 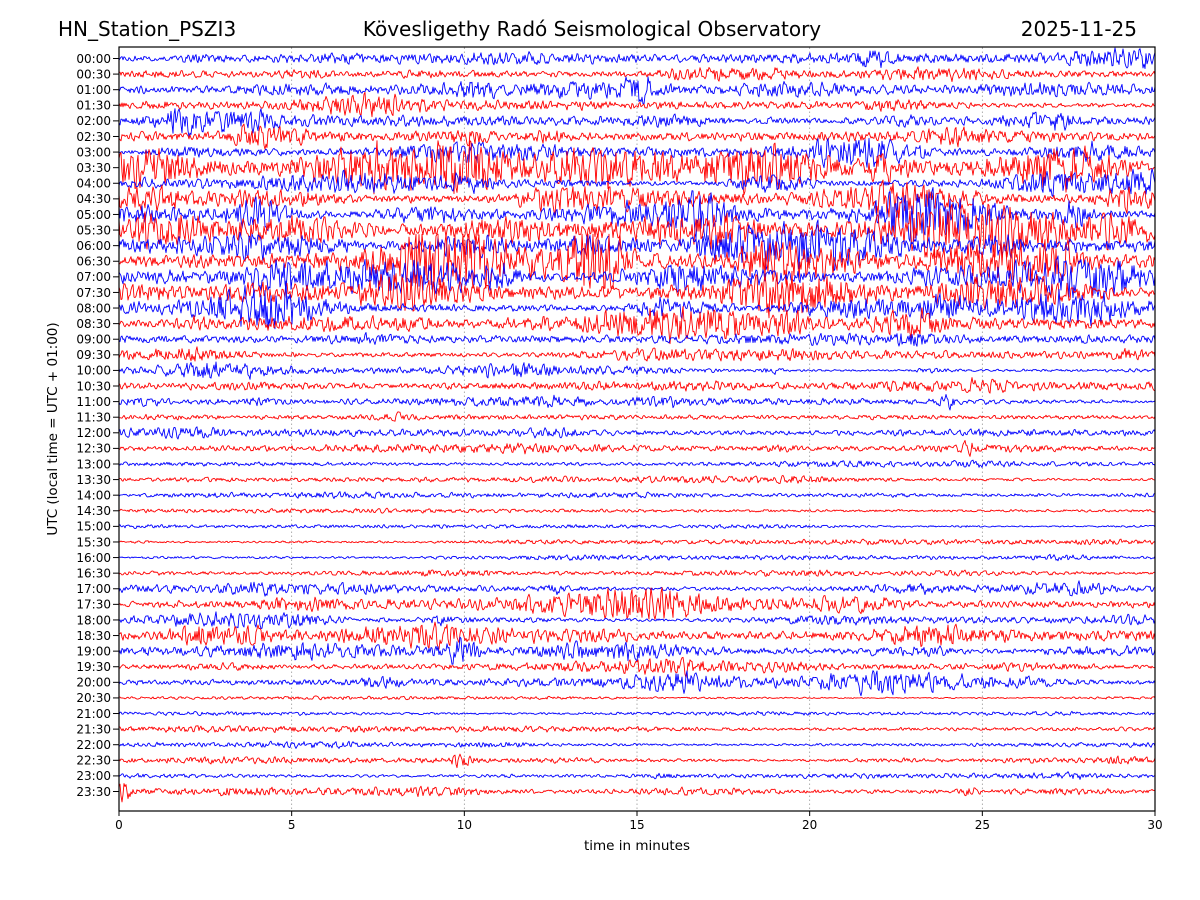 What do you see at coordinates (93, 418) in the screenshot?
I see `row-time-label: 11:30` at bounding box center [93, 418].